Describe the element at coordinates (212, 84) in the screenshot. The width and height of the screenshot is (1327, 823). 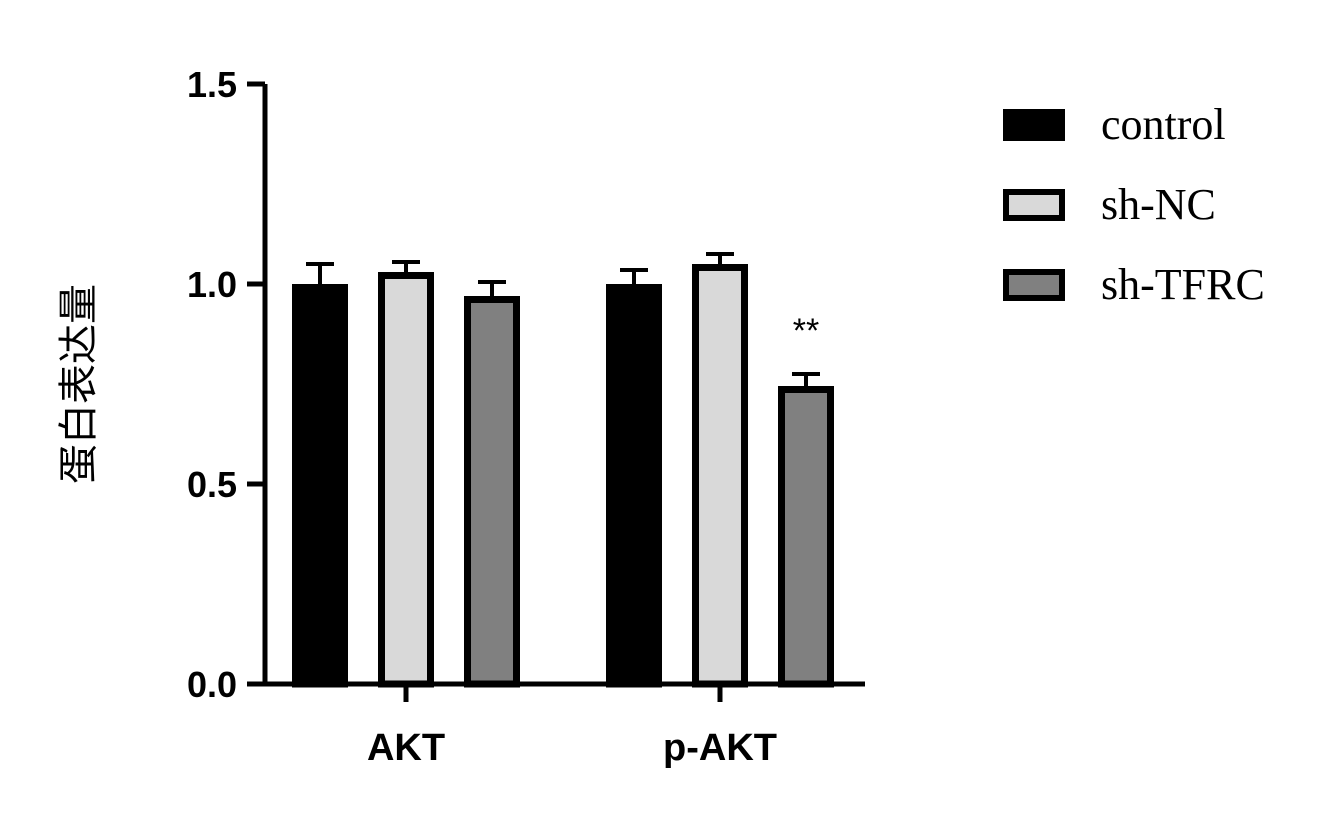
I see `y-tick-label: 1.5` at that location.